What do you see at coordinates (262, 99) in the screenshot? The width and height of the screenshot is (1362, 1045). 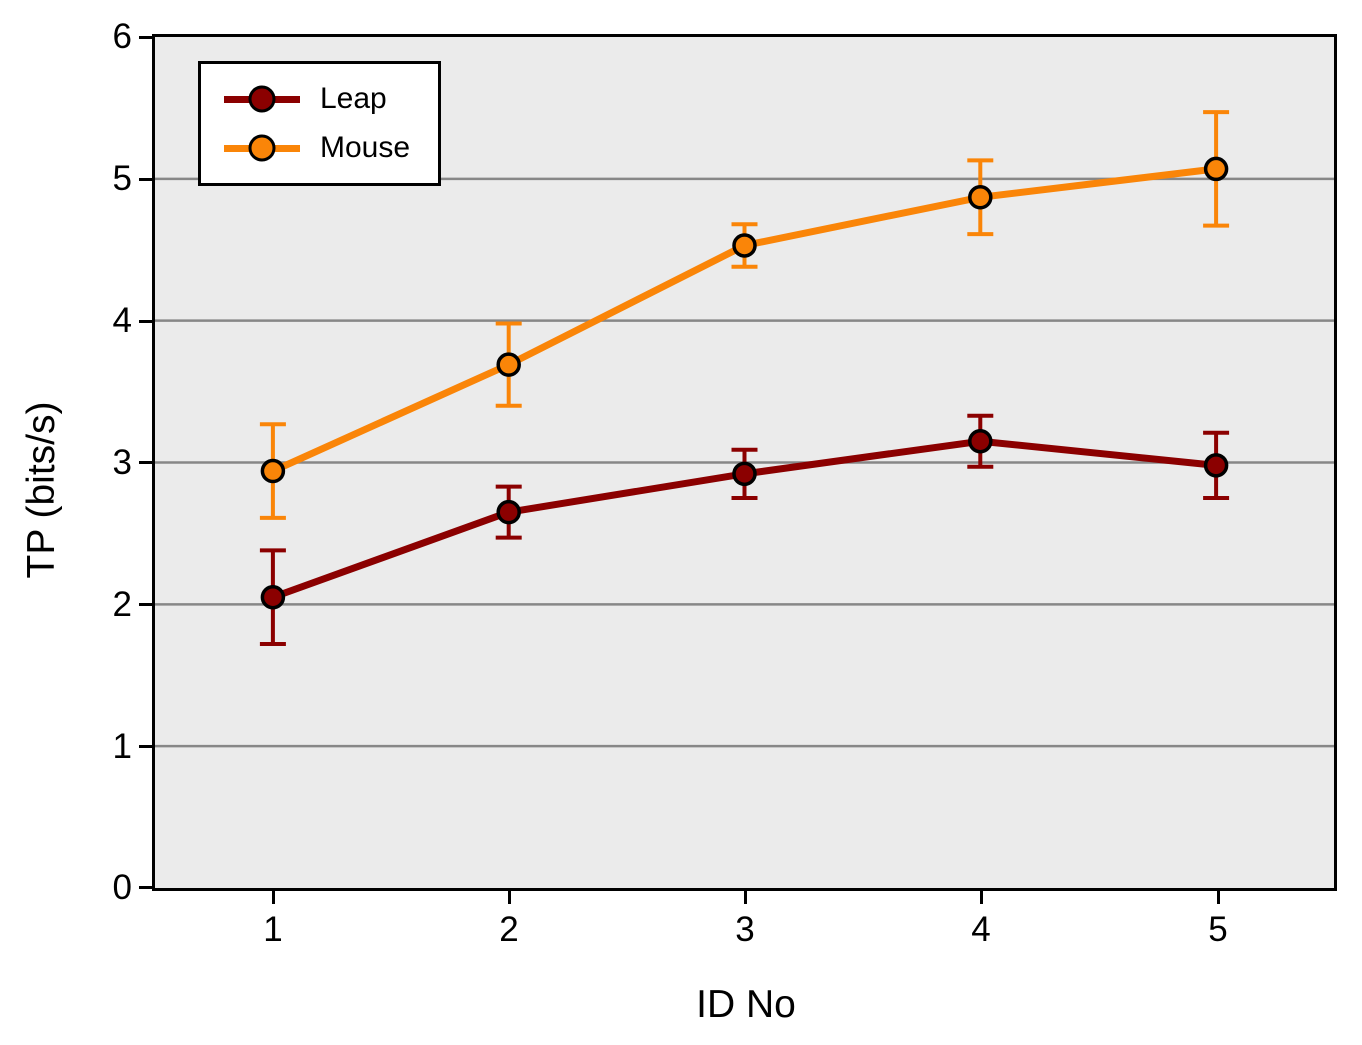 I see `leap-series-marker-icon` at bounding box center [262, 99].